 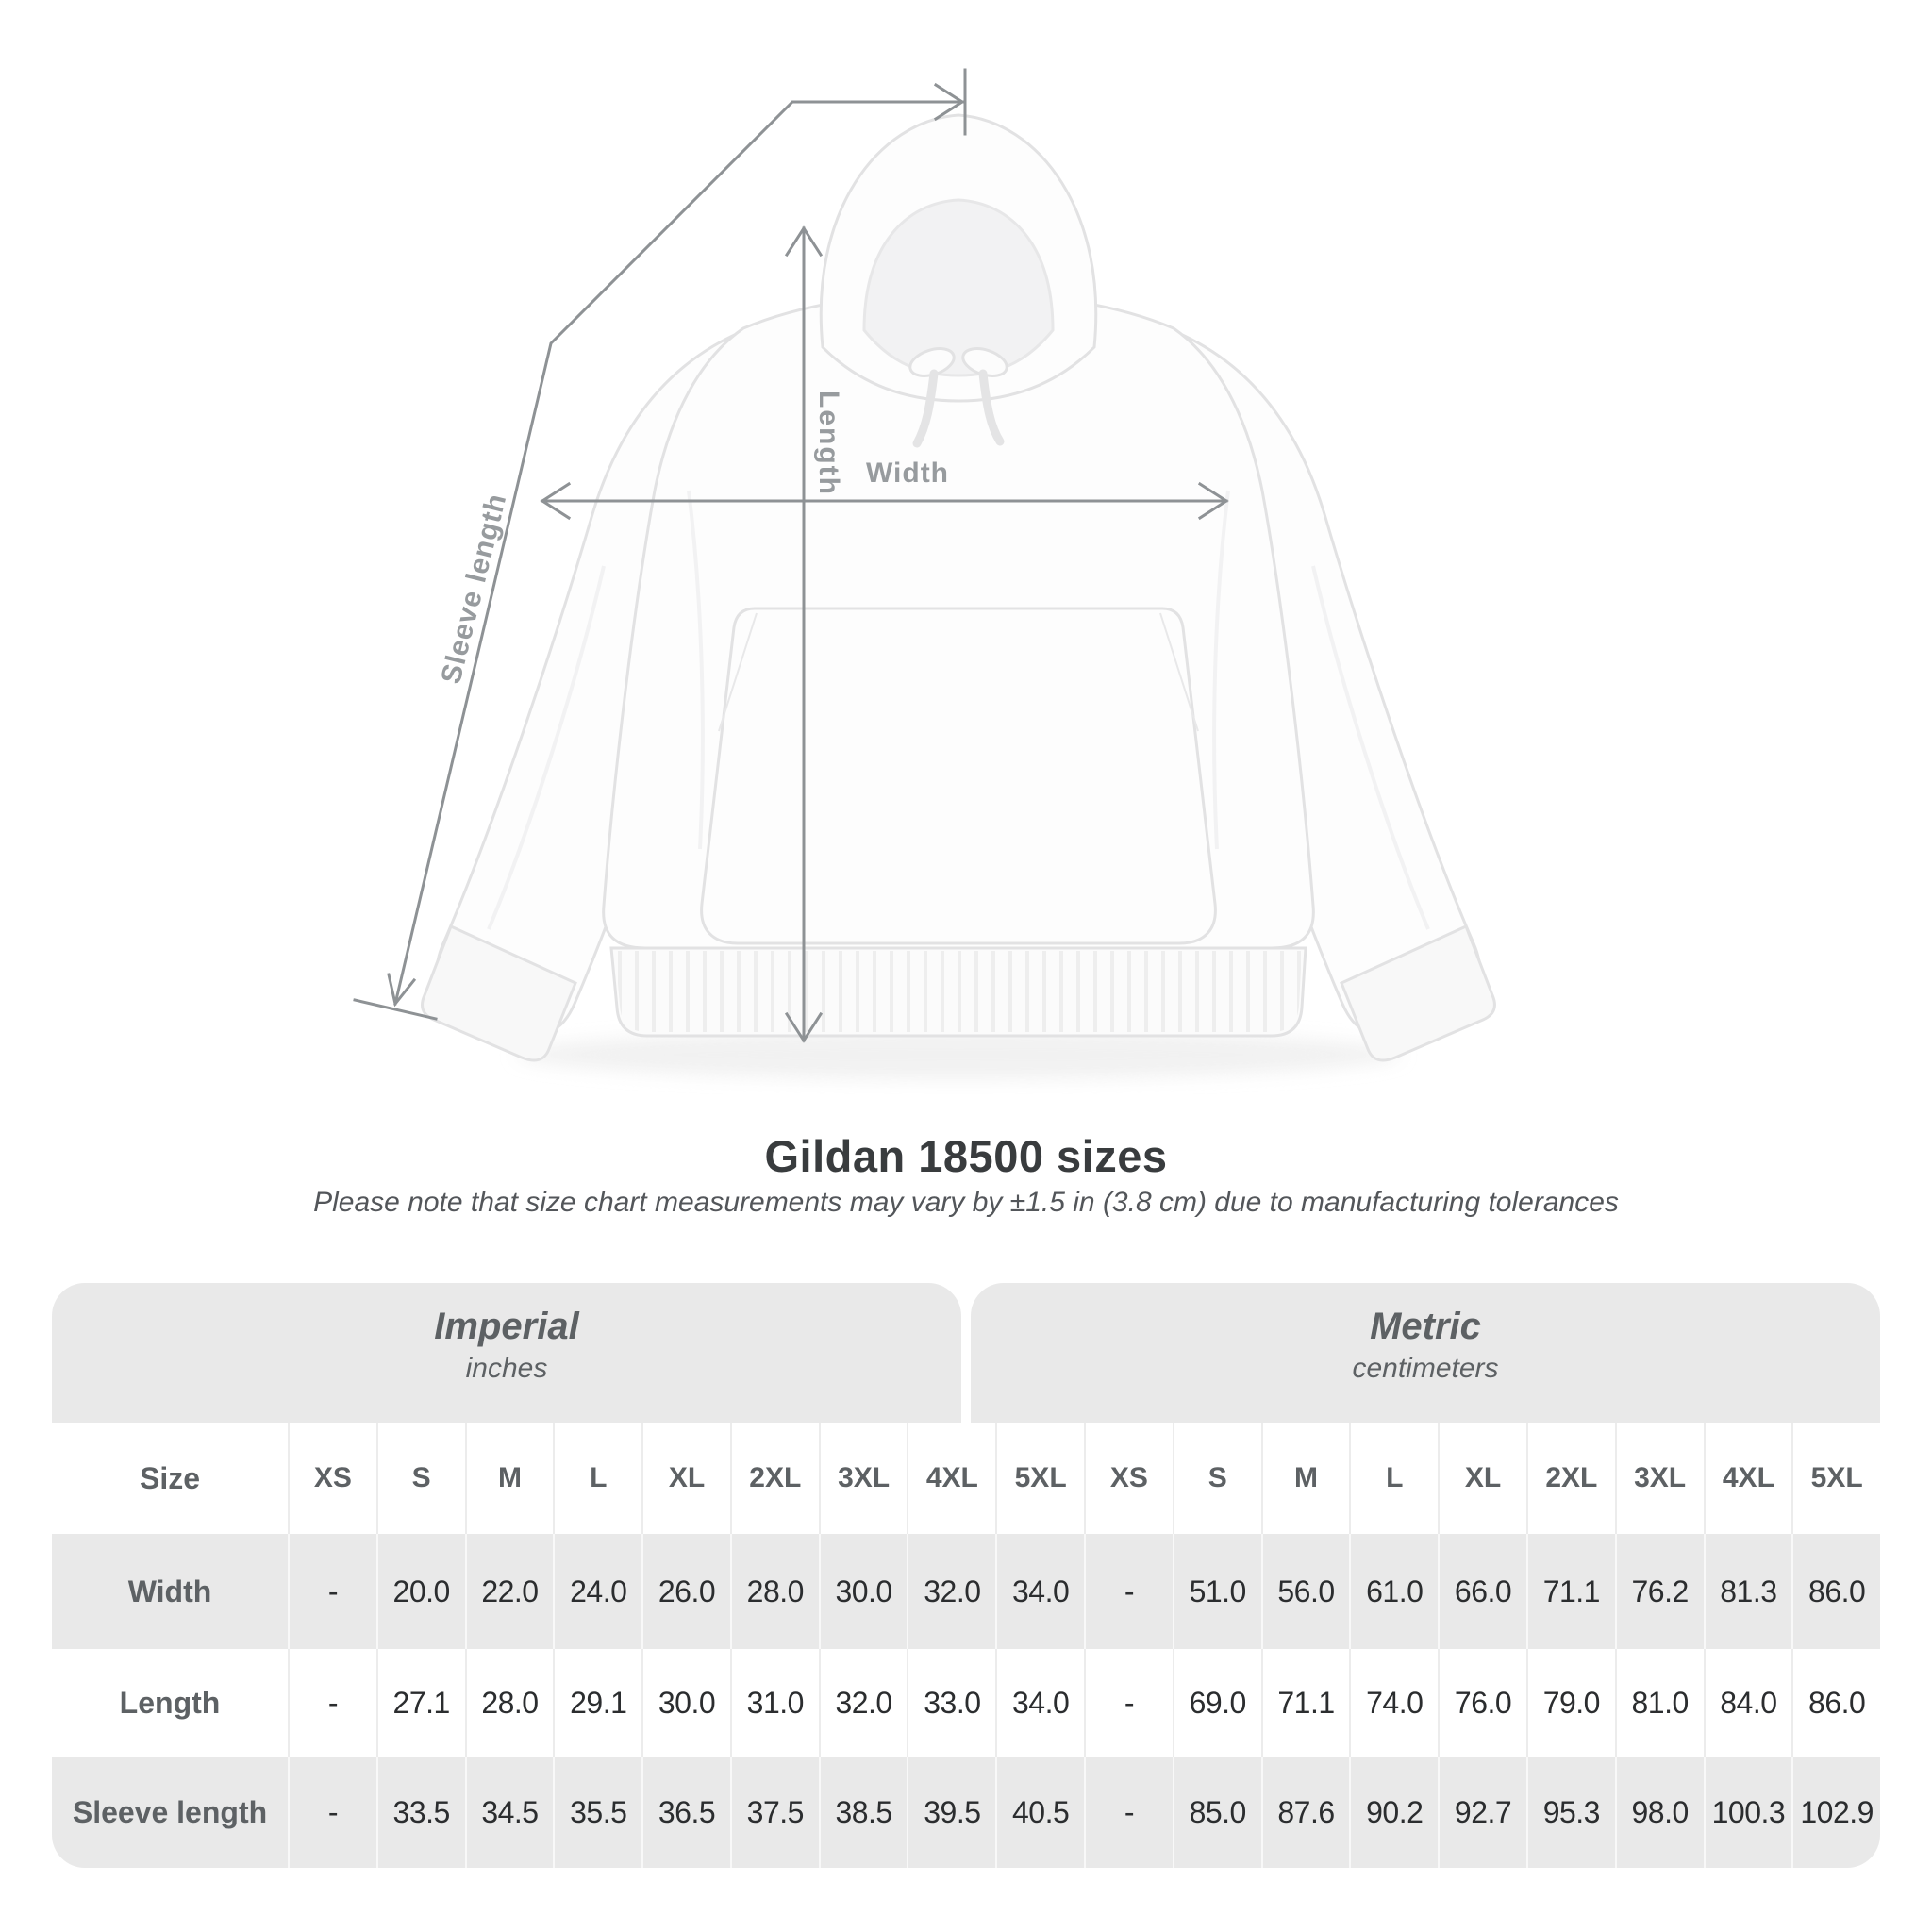 What do you see at coordinates (966, 1156) in the screenshot?
I see `page-title: Gildan 18500 sizes` at bounding box center [966, 1156].